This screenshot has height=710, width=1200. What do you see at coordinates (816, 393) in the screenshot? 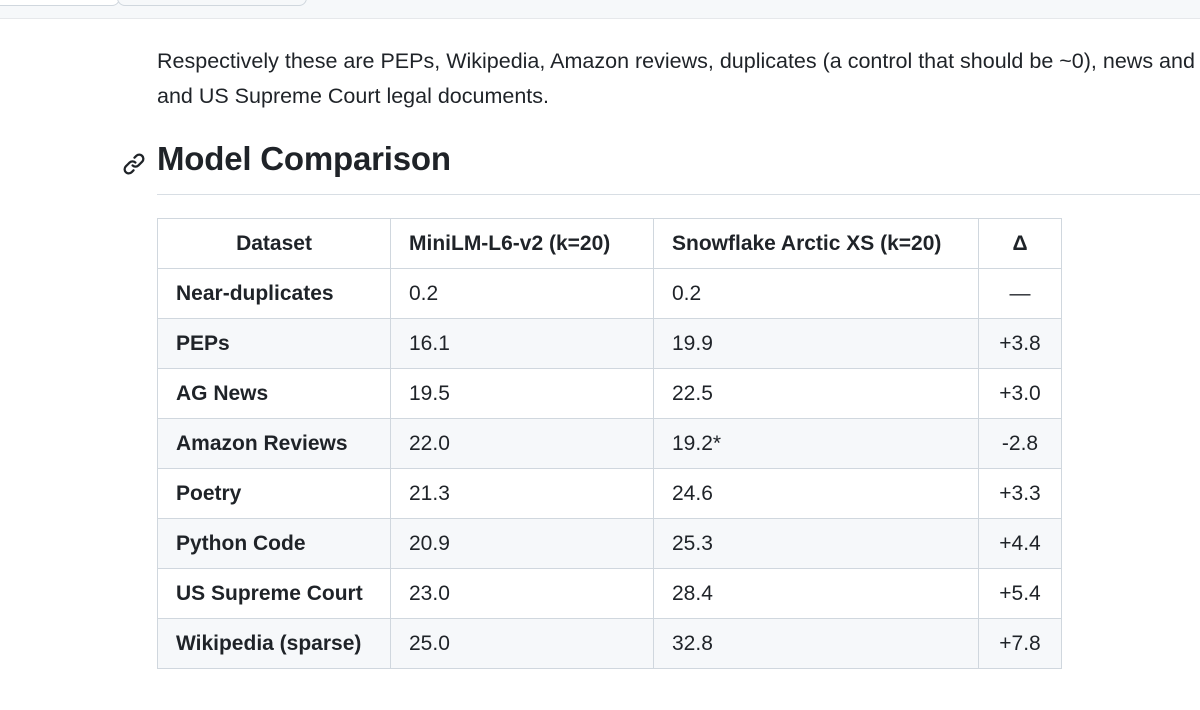
I see `cell-snowflake: 22.5` at bounding box center [816, 393].